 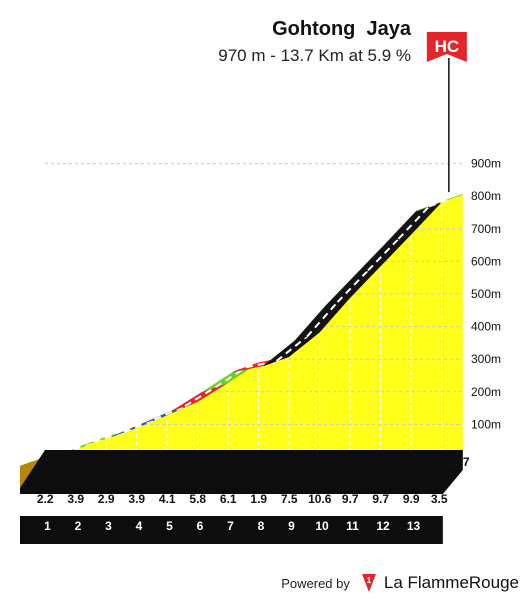 What do you see at coordinates (486, 196) in the screenshot?
I see `elevation-tick-label: 800m` at bounding box center [486, 196].